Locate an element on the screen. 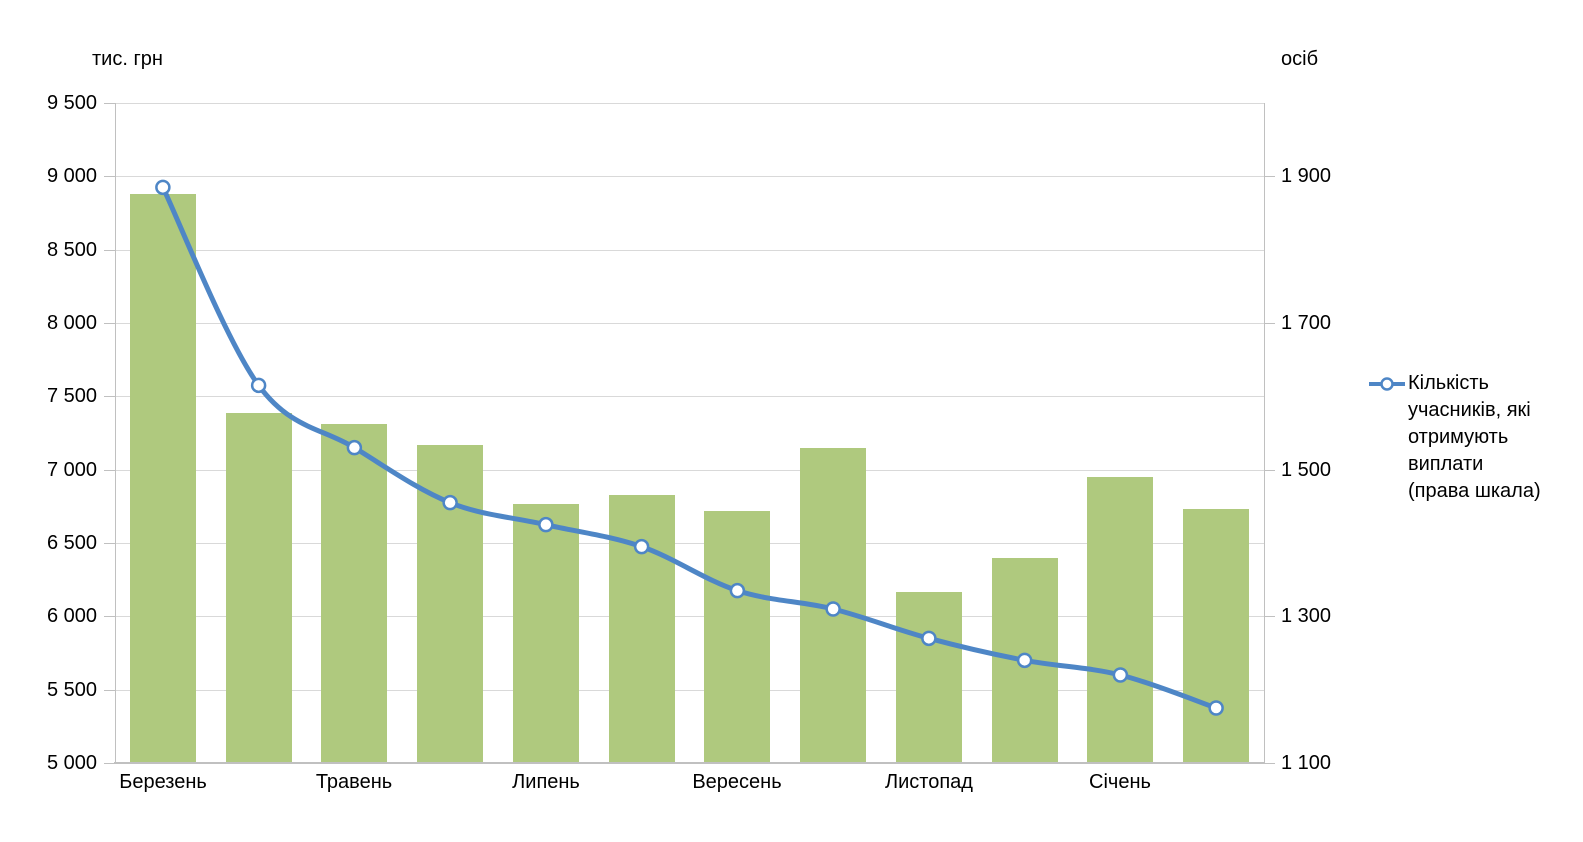 This screenshot has width=1583, height=842. left-axis-tick-label: 9 000 is located at coordinates (71, 176).